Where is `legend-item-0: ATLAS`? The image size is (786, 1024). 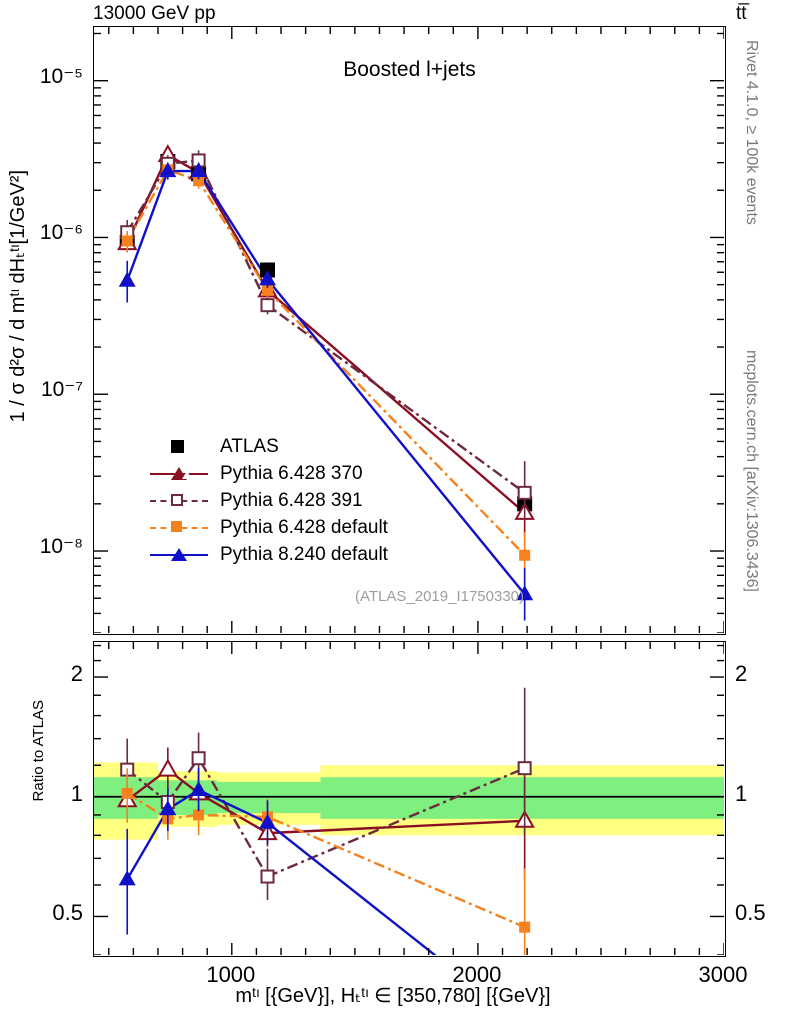
legend-item-0: ATLAS is located at coordinates (269, 446).